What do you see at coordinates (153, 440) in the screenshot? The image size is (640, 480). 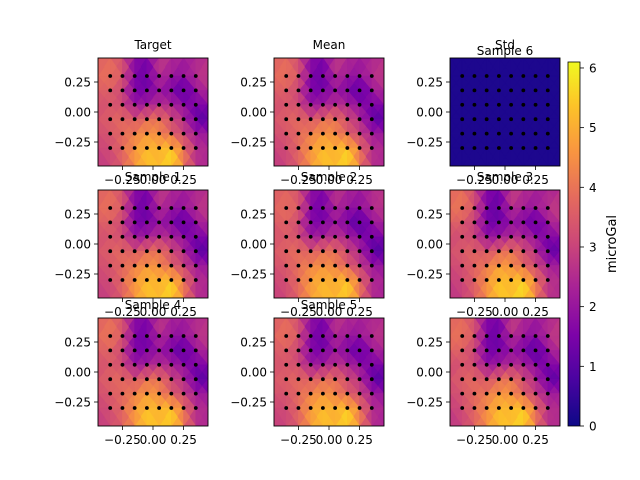 I see `x-tick-label: 0.00` at bounding box center [153, 440].